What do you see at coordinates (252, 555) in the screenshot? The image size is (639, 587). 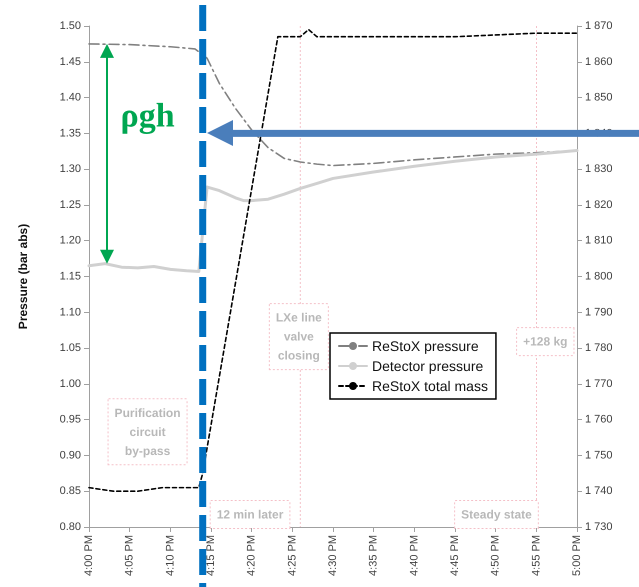 I see `x-tick-label: 4:20 PM` at bounding box center [252, 555].